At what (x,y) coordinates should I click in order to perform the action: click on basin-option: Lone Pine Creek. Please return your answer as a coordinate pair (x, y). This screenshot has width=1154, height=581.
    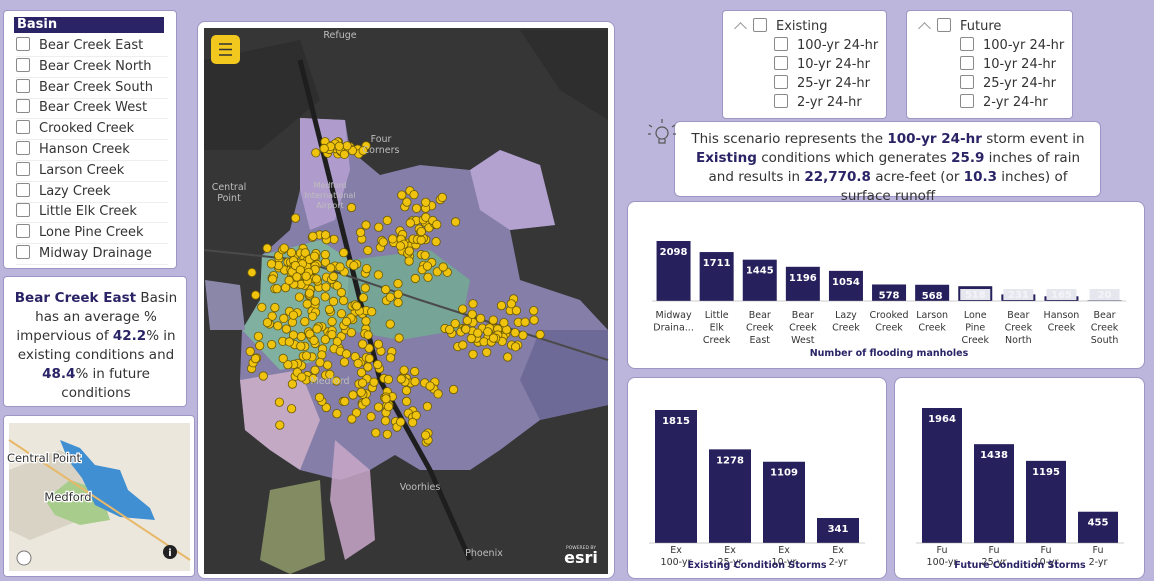
    Looking at the image, I should click on (92, 234).